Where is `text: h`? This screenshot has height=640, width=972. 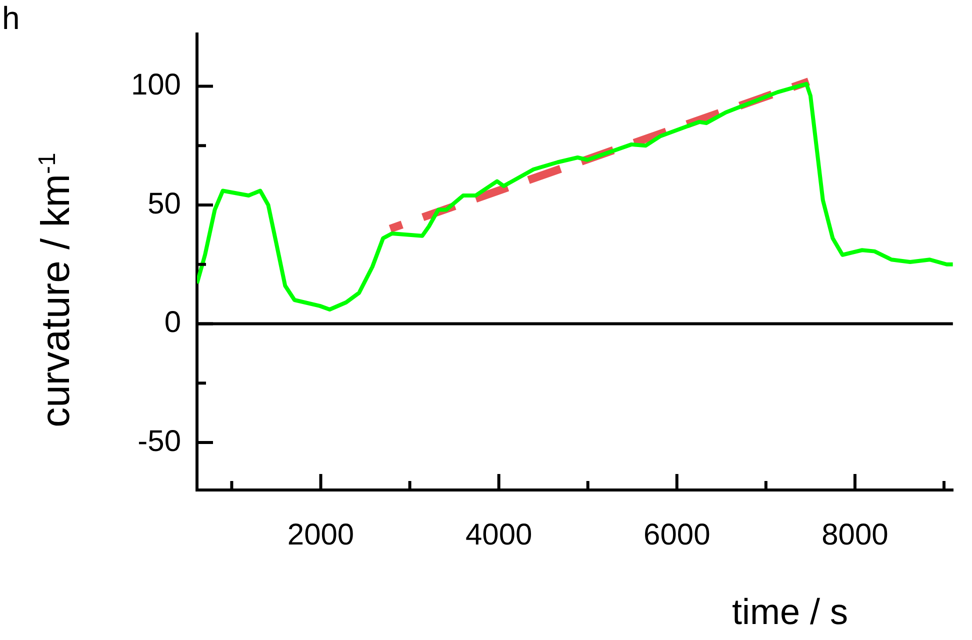
text: h is located at coordinates (11, 18).